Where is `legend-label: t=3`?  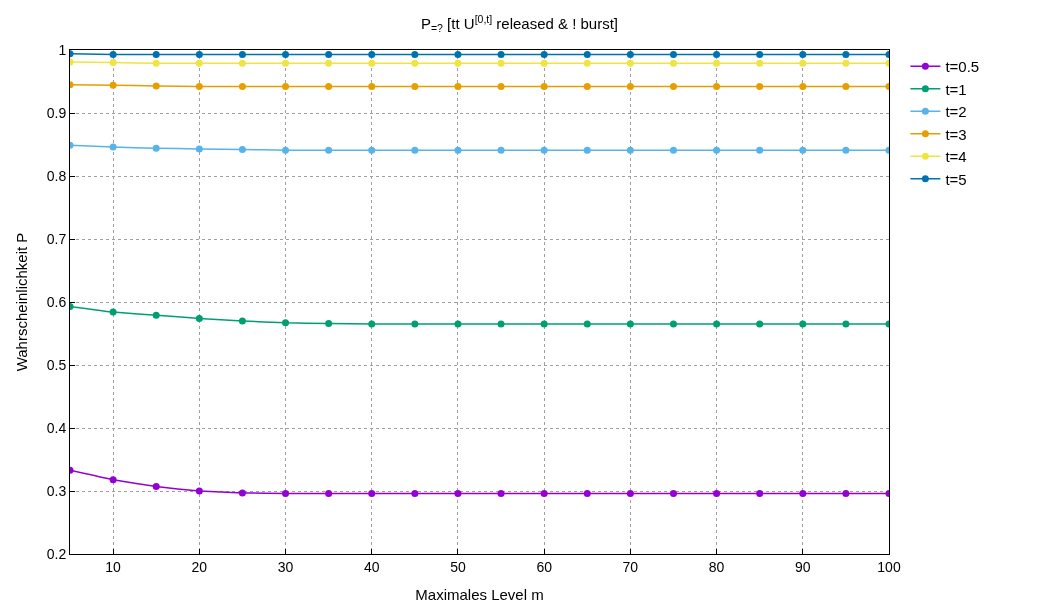
legend-label: t=3 is located at coordinates (956, 134).